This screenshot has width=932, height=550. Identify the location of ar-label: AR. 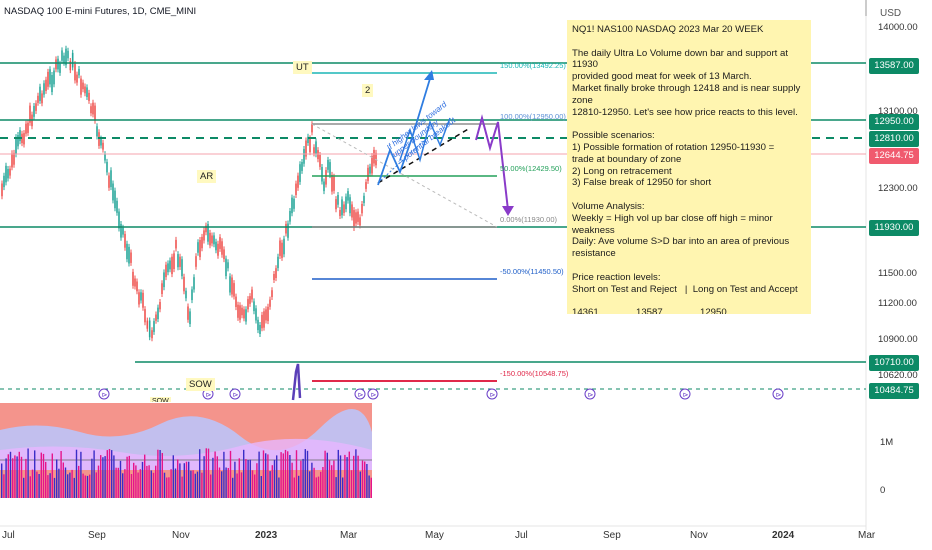
(207, 176).